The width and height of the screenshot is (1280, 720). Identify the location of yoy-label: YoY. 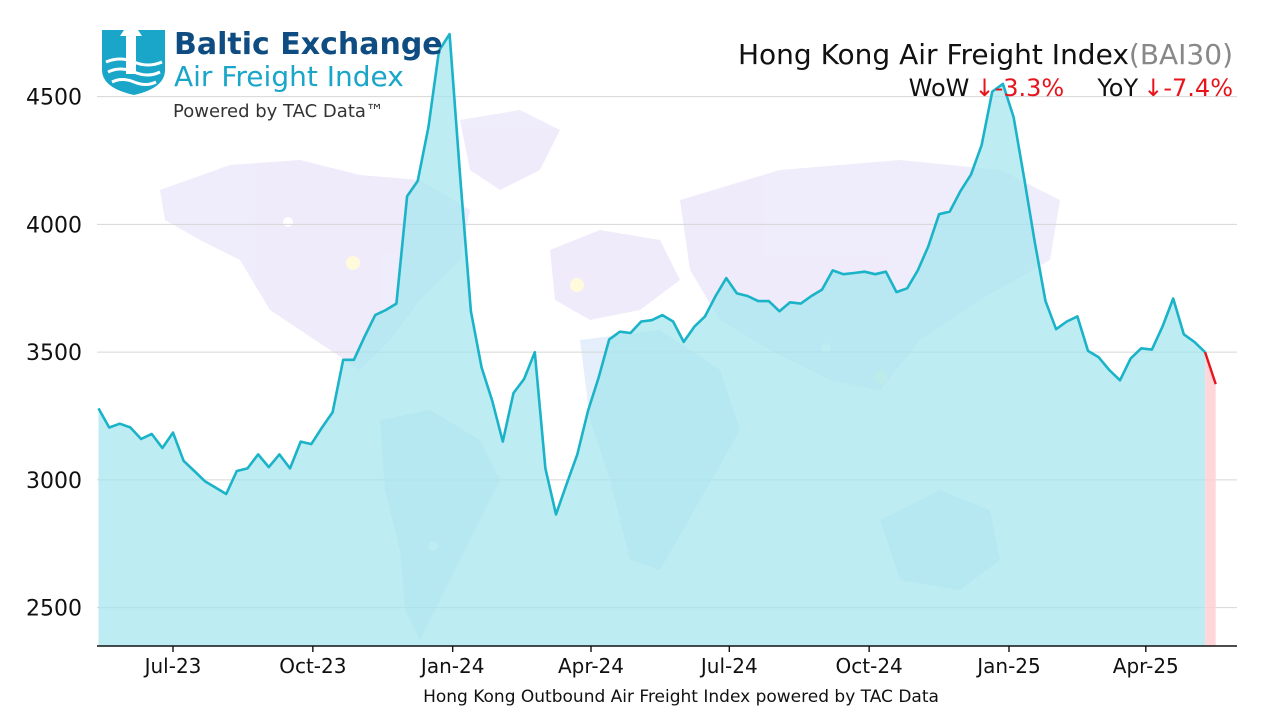
(1117, 88).